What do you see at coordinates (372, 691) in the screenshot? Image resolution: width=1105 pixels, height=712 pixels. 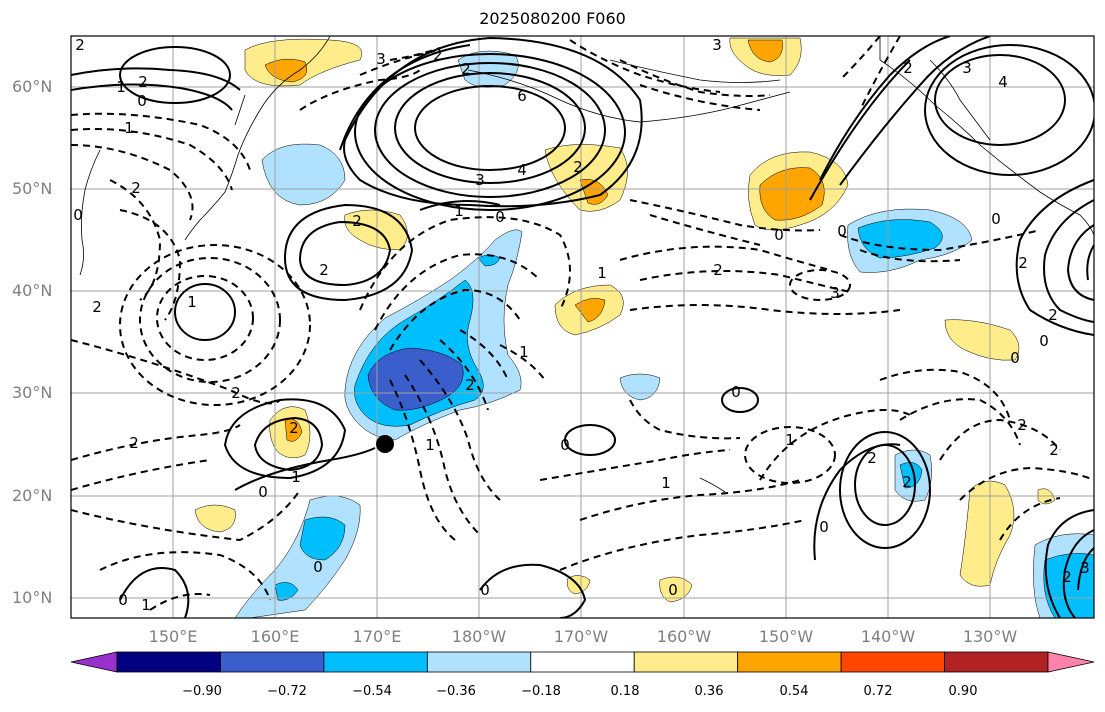 I see `colorbar-tick-label: −0.54` at bounding box center [372, 691].